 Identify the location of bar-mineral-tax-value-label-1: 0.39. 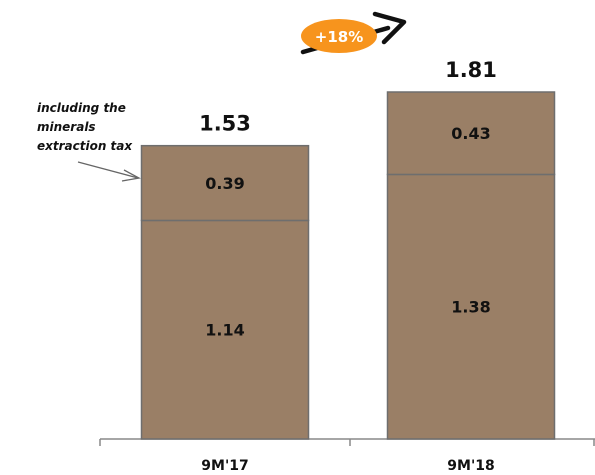
(224, 183).